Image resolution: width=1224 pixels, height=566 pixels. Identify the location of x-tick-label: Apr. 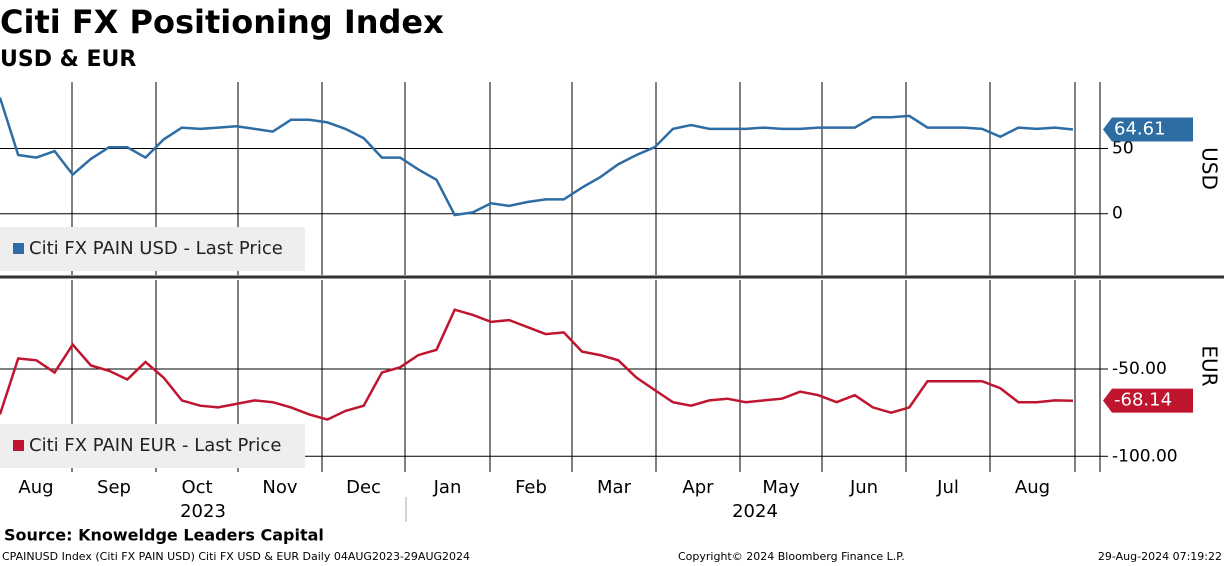
(698, 487).